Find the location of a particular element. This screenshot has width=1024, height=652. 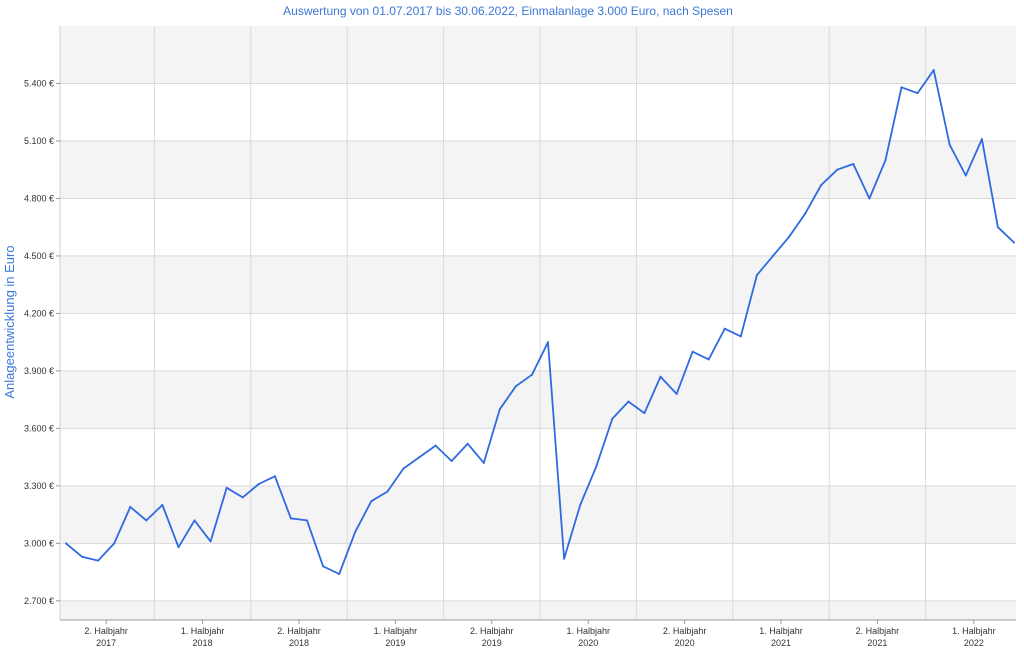

y-tick-label: 5.100 € is located at coordinates (39, 141).